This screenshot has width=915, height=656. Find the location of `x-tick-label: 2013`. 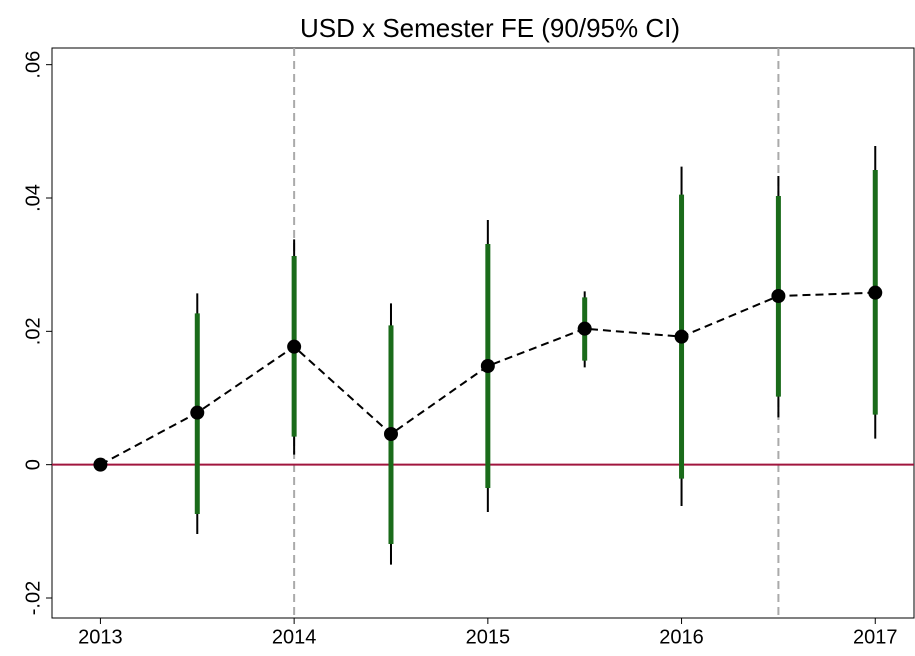

x-tick-label: 2013 is located at coordinates (100, 637).